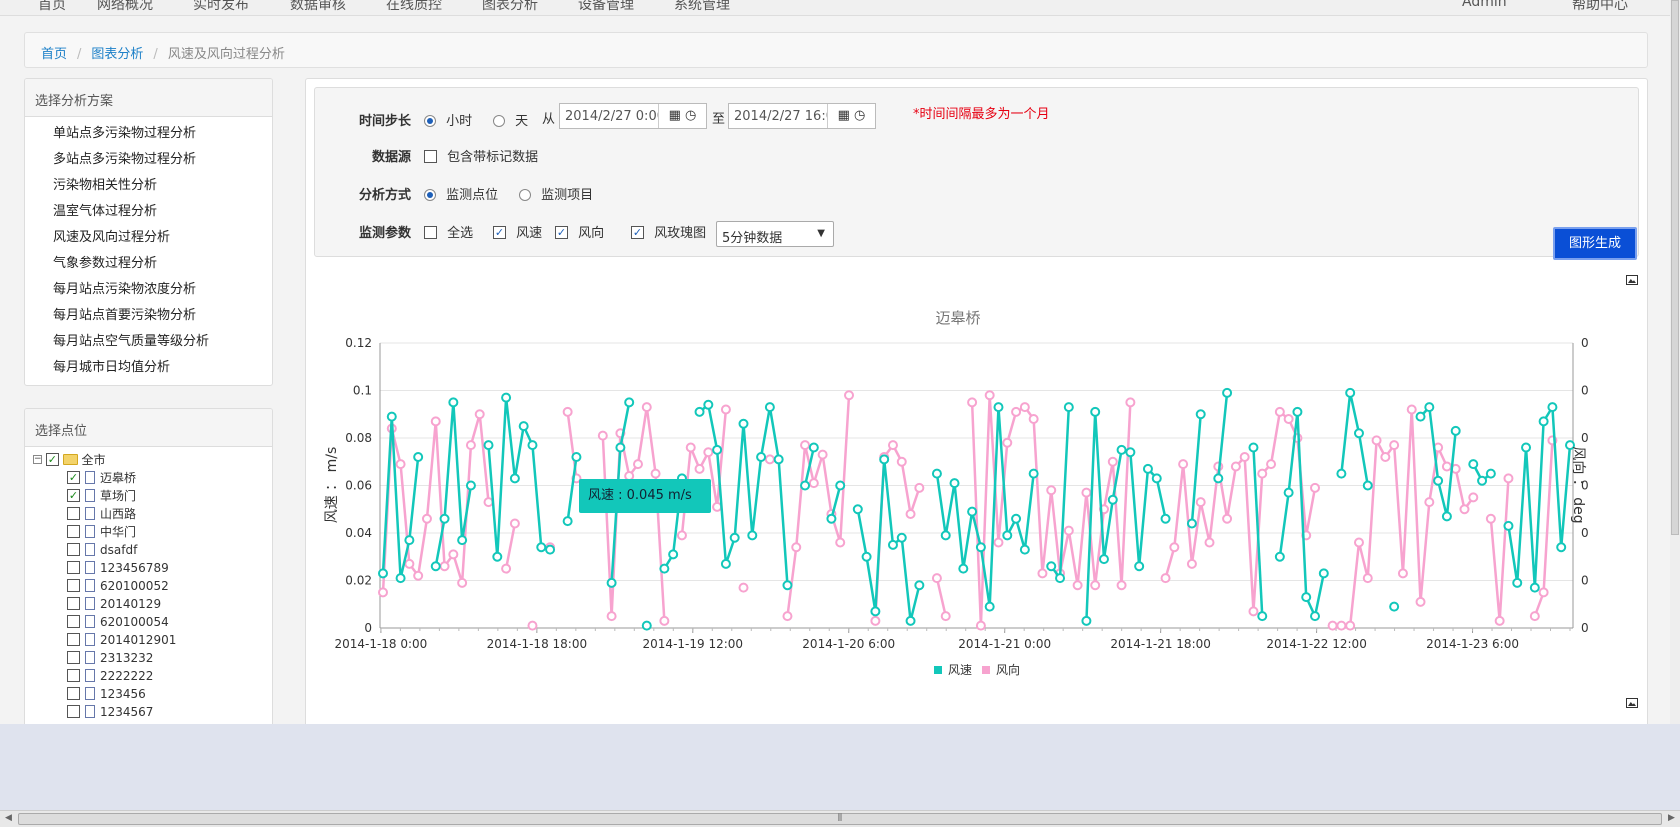 This screenshot has height=827, width=1680. I want to click on select-all-checkbox, so click(430, 232).